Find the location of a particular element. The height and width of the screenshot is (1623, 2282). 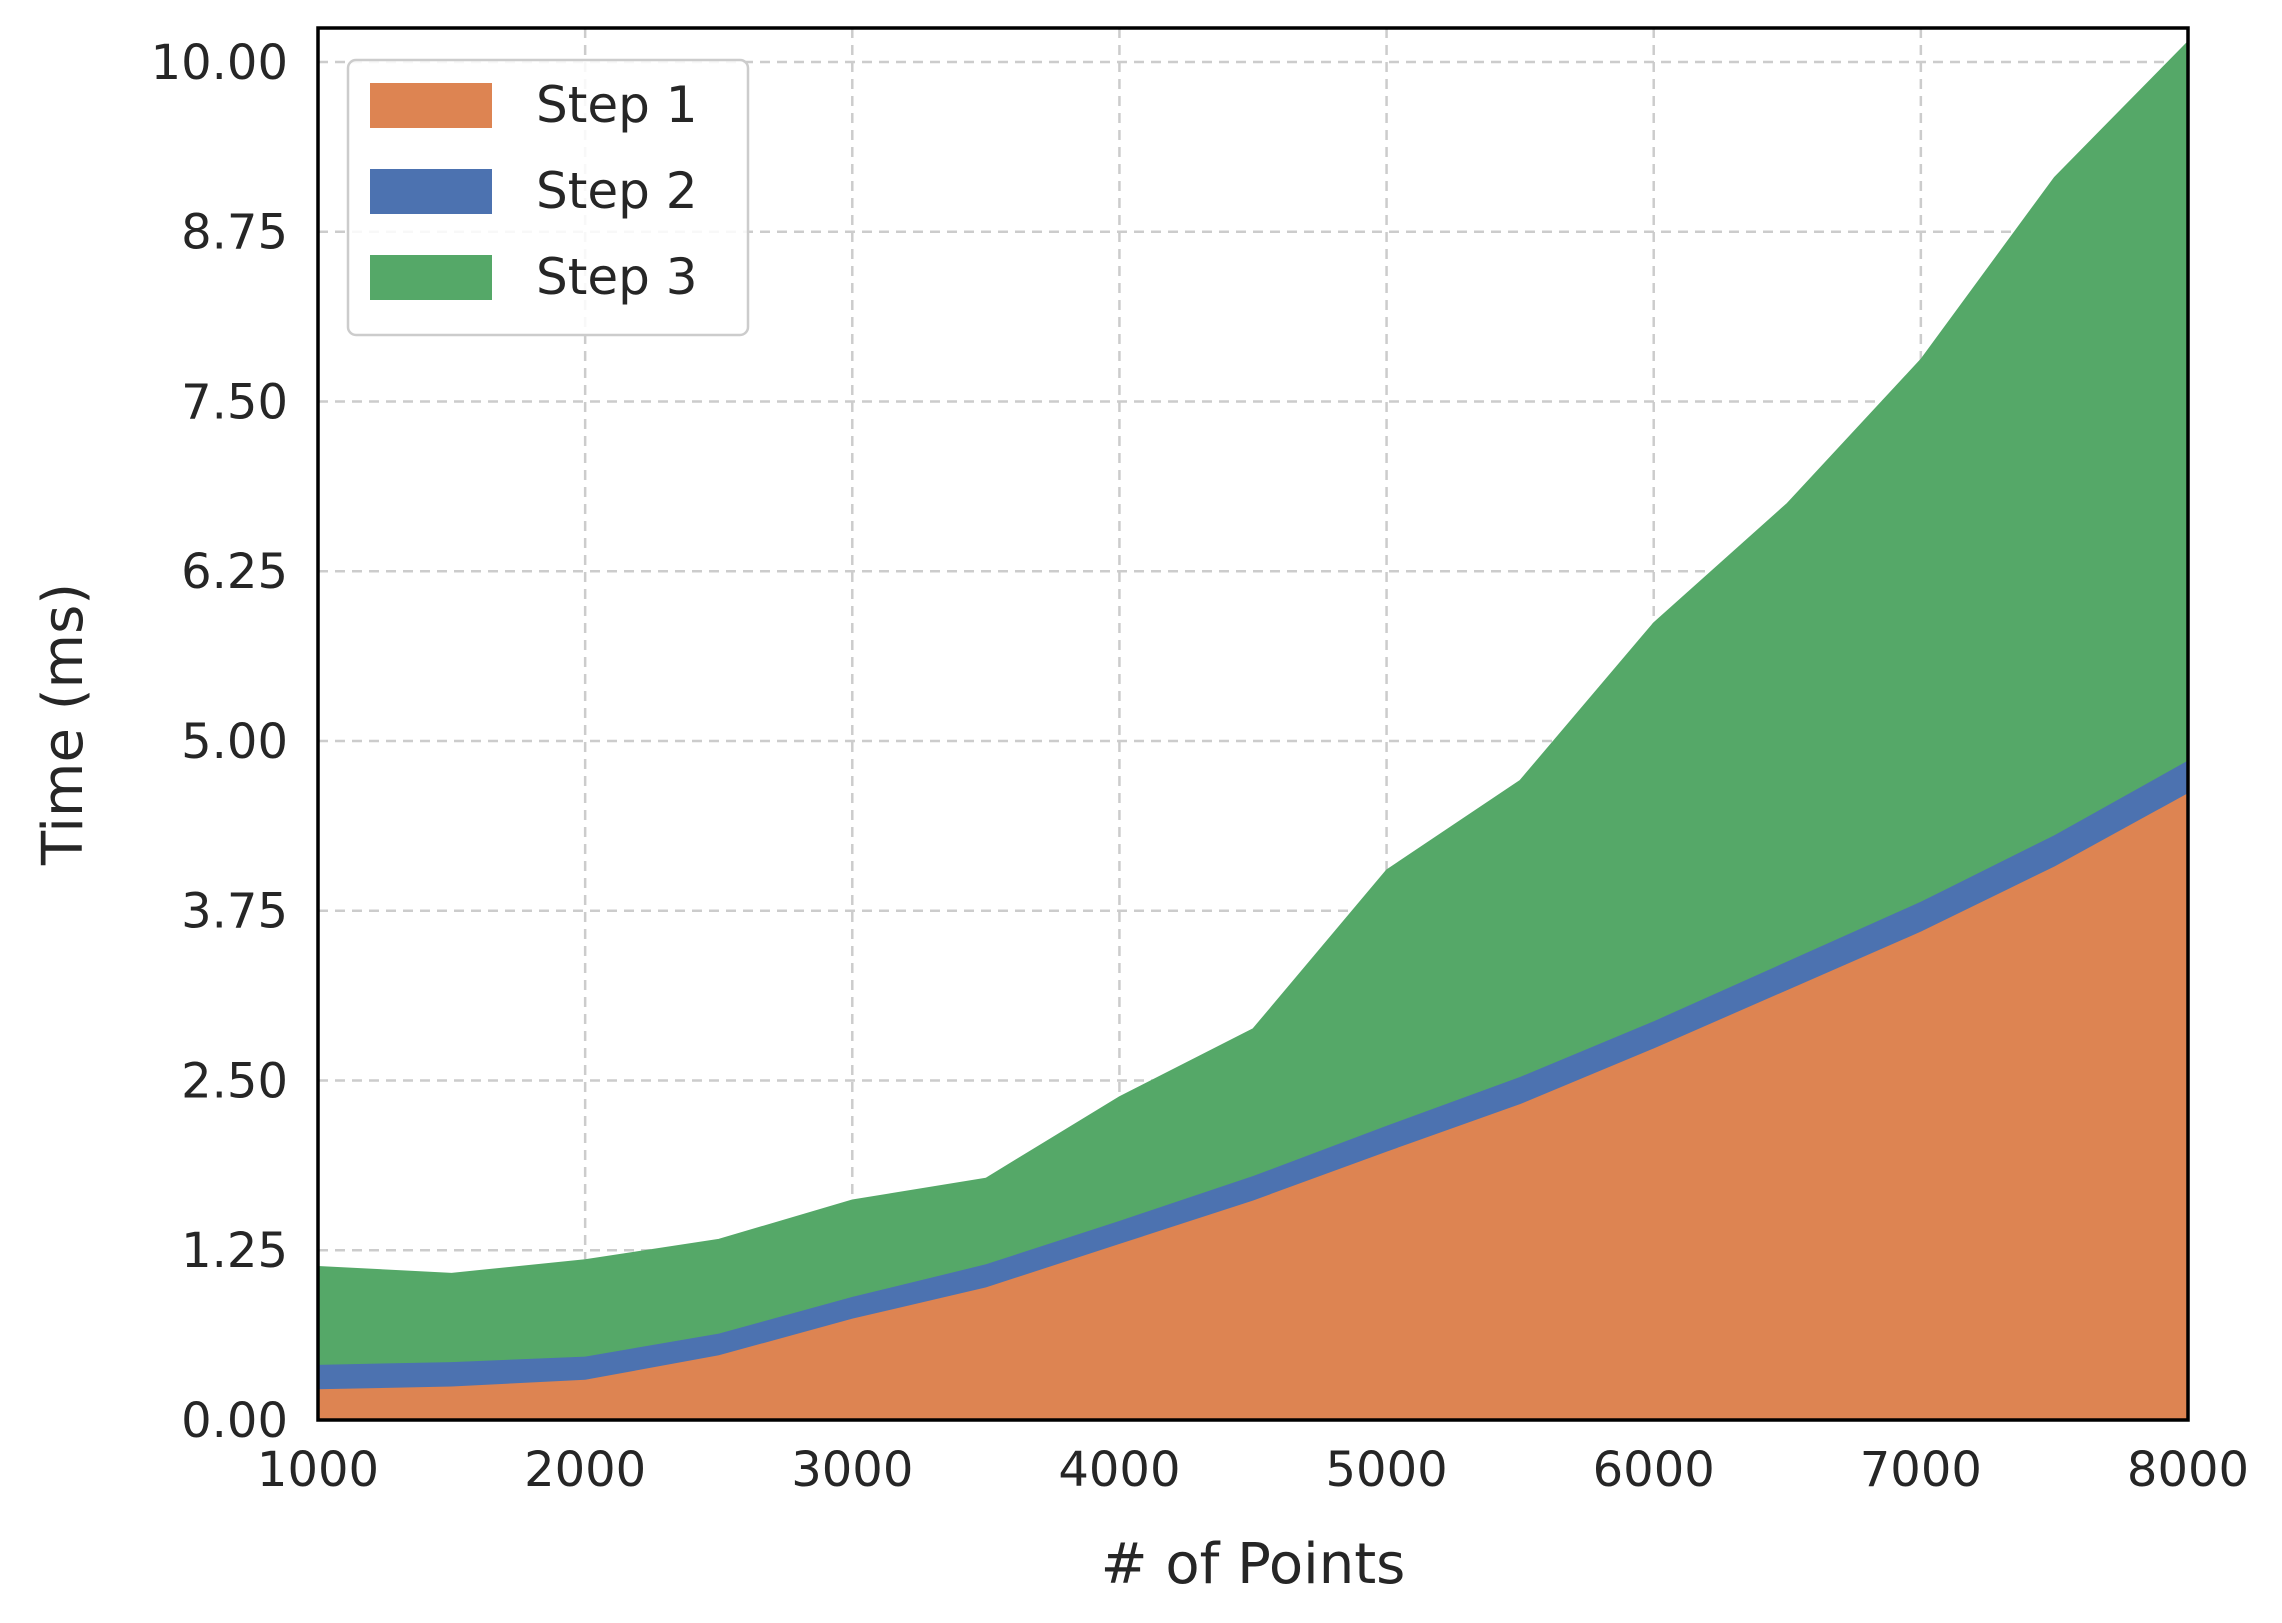

legend: Step 1 Step 2 Step 3 is located at coordinates (548, 197).